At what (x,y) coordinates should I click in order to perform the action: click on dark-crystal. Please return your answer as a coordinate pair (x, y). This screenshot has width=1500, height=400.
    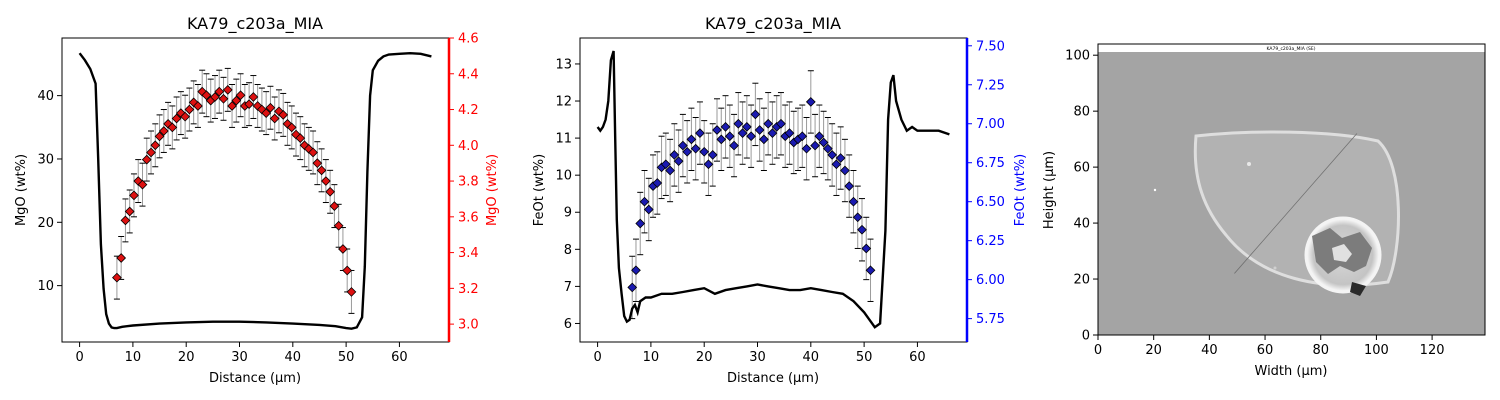
    Looking at the image, I should click on (1358, 289).